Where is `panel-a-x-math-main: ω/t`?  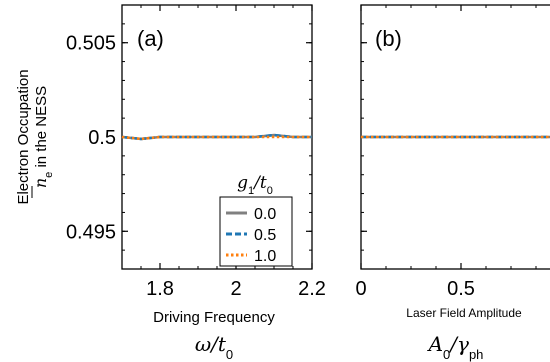 panel-a-x-math-main: ω/t is located at coordinates (211, 344).